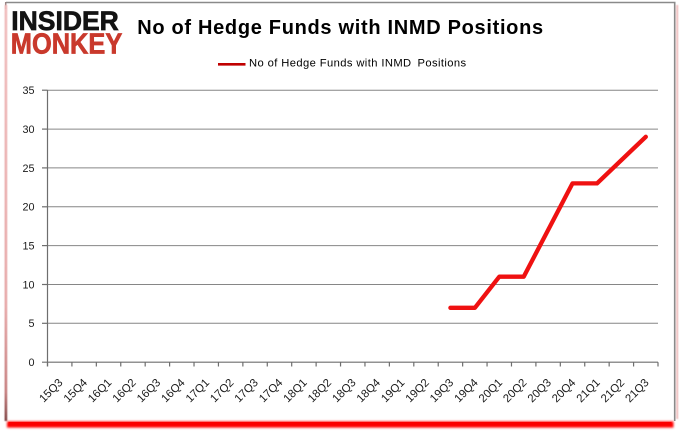 This screenshot has height=433, width=680. I want to click on svg-text: 15, so click(28, 247).